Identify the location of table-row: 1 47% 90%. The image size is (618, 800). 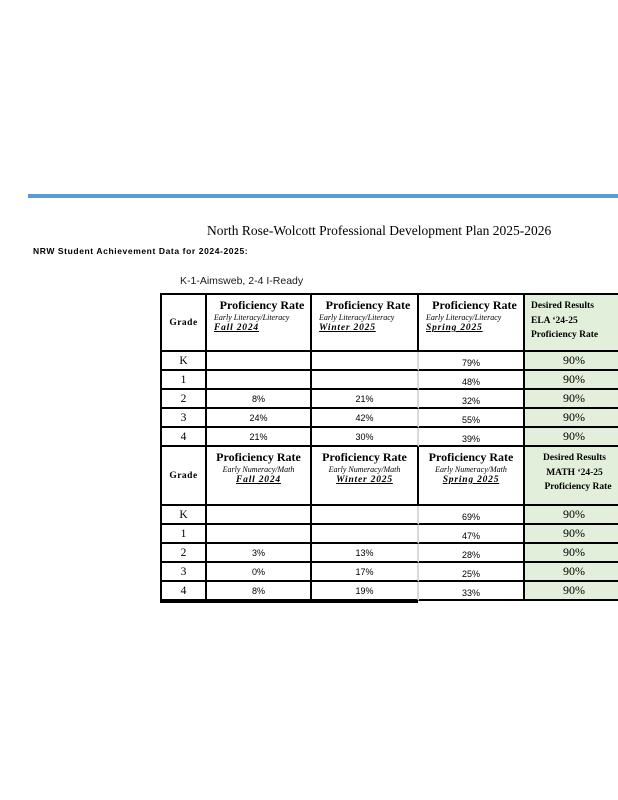
(390, 534).